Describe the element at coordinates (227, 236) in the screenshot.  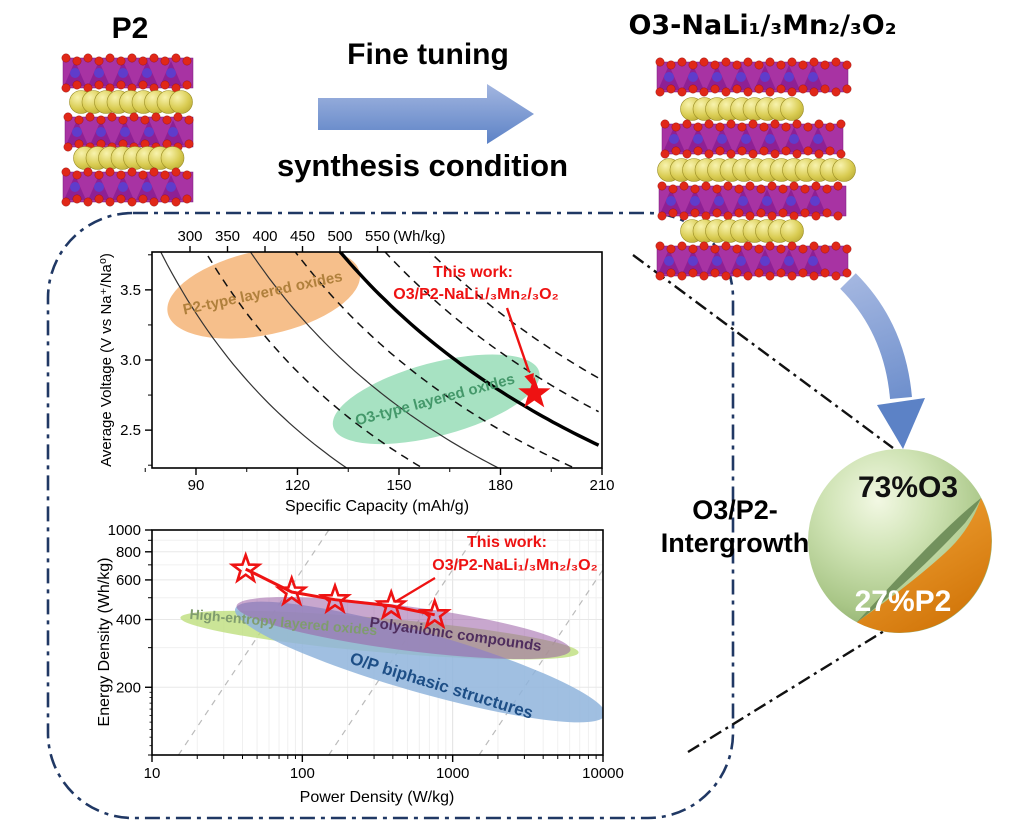
I see `top-tick-label: 350` at that location.